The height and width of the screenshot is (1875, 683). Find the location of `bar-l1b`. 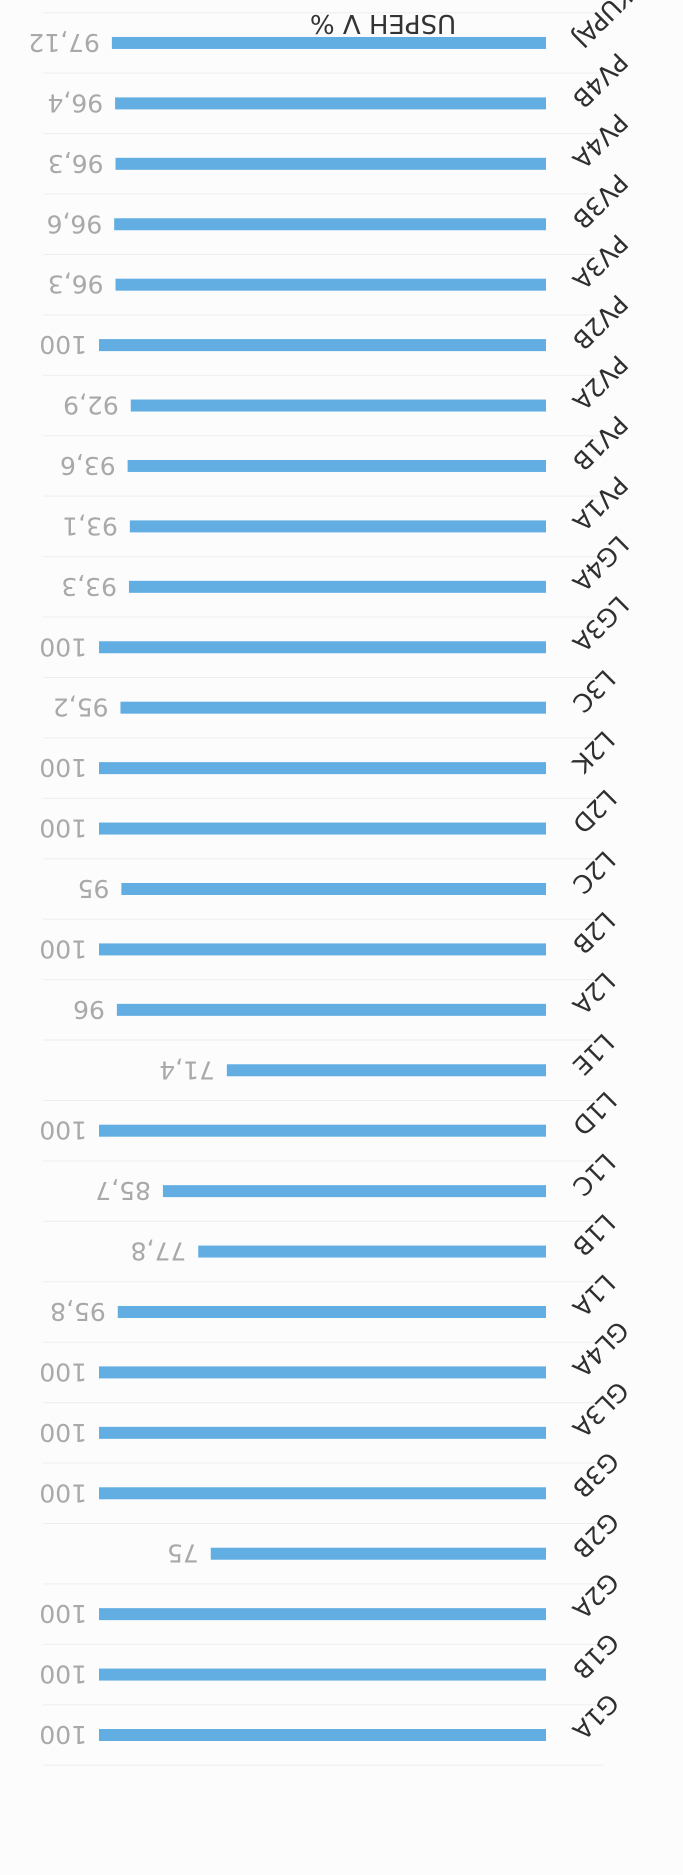

bar-l1b is located at coordinates (372, 1251).